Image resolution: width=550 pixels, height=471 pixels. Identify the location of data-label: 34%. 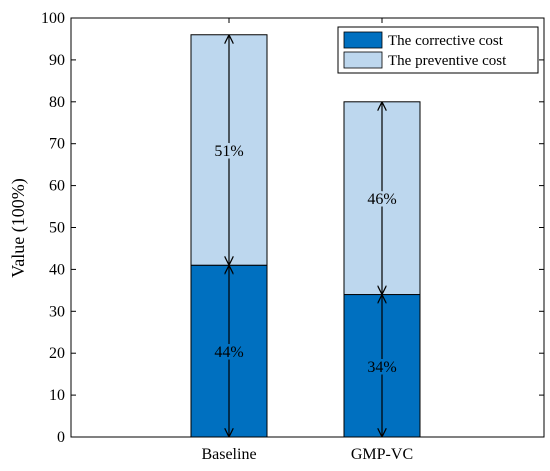
(381, 367).